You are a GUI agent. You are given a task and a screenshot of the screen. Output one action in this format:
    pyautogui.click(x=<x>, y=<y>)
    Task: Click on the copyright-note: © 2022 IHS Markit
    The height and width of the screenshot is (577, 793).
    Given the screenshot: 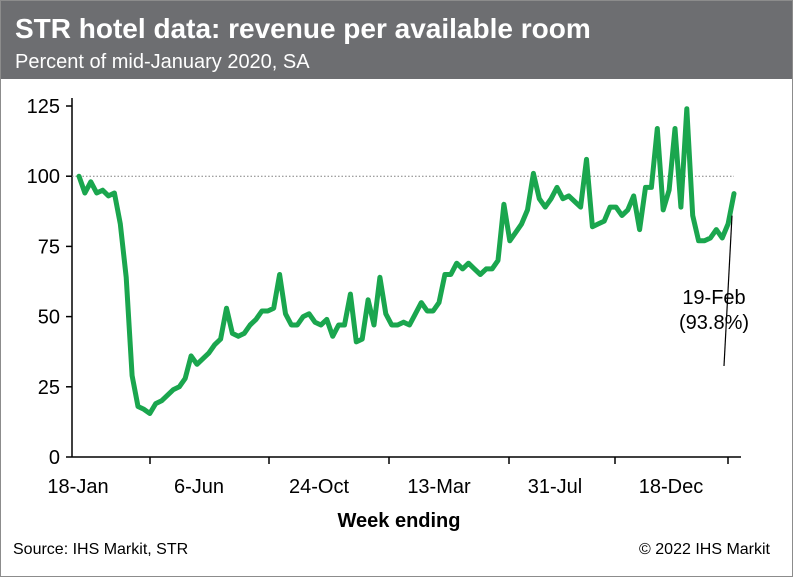 What is the action you would take?
    pyautogui.click(x=704, y=549)
    